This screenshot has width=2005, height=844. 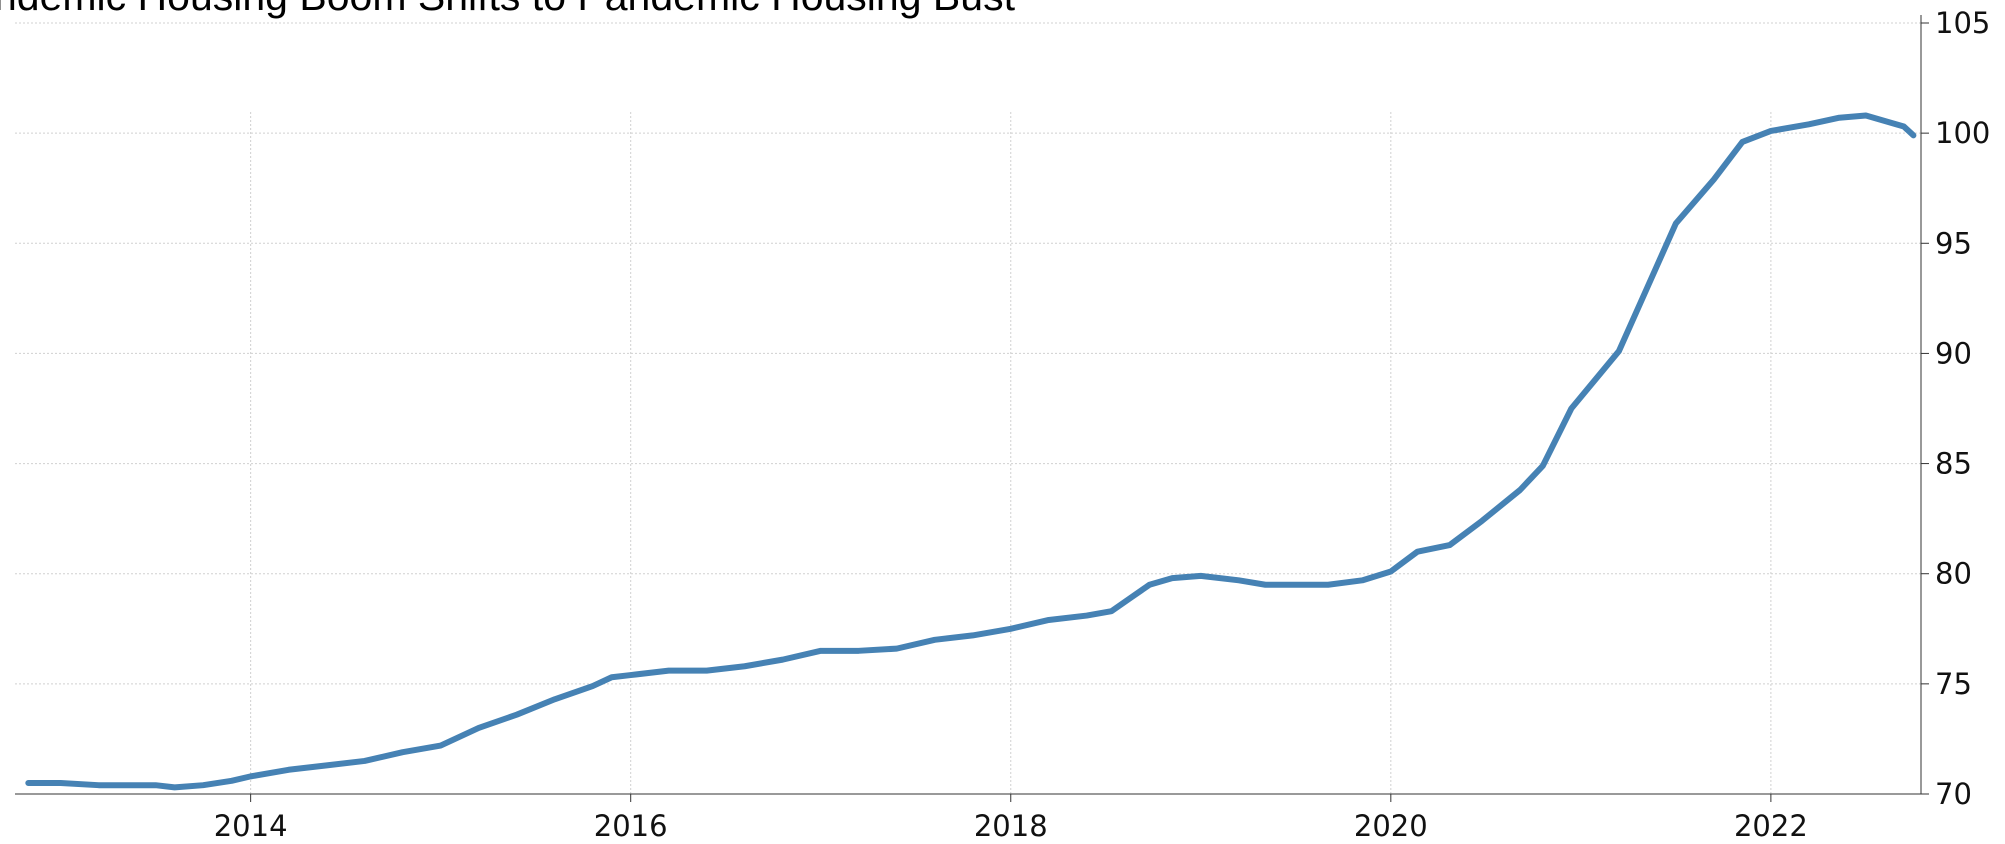 I want to click on x-tick-label: 2020, so click(x=1391, y=826).